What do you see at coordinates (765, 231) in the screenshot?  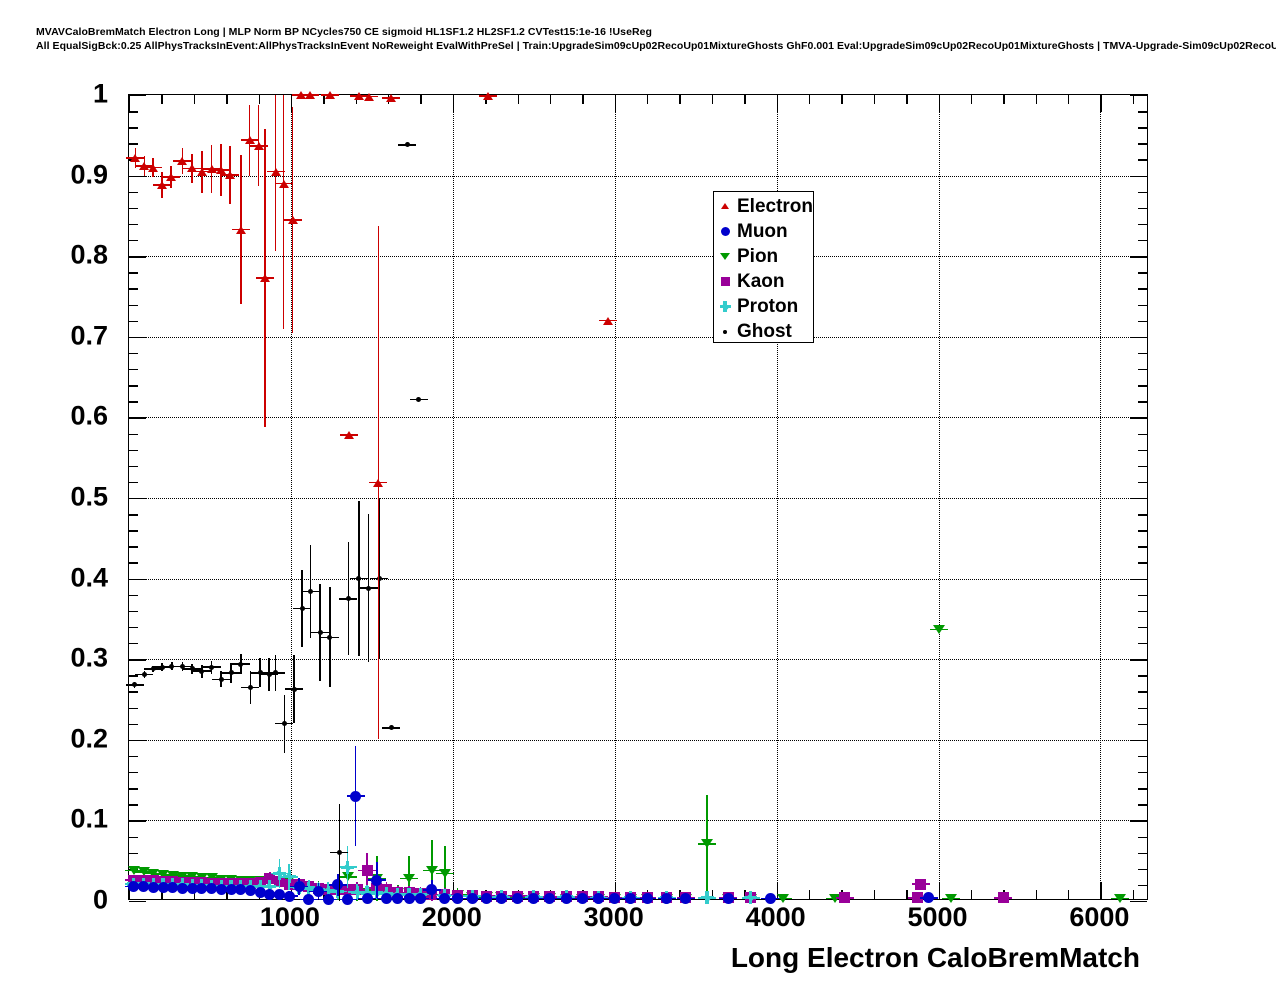 I see `legend-item-muon: Muon` at bounding box center [765, 231].